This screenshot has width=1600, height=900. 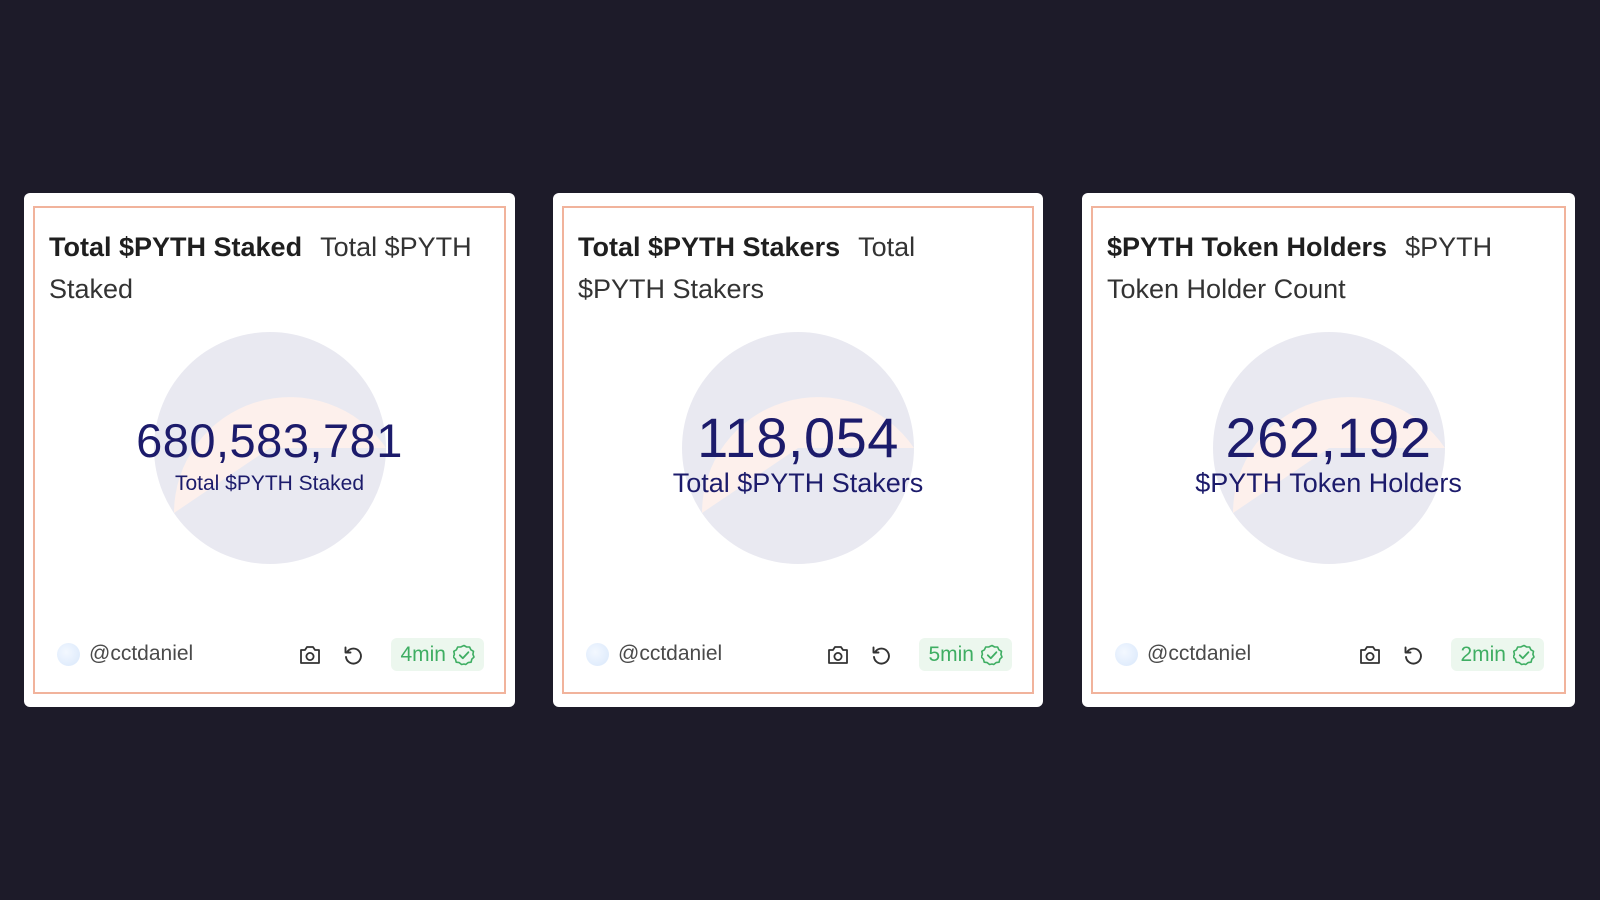 I want to click on counter-value: 680,583,781, so click(x=269, y=440).